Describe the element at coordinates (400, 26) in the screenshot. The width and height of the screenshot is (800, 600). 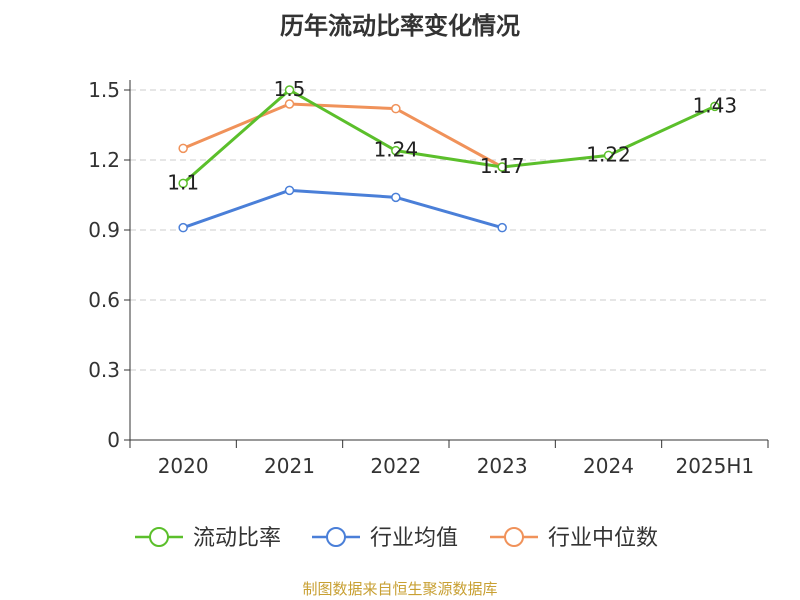
I see `chart-title: 历年流动比率变化情况` at that location.